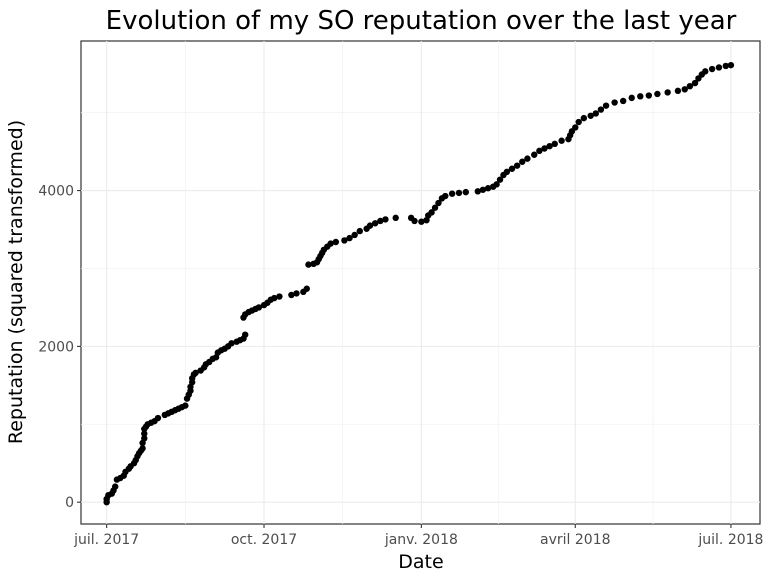  Describe the element at coordinates (16, 282) in the screenshot. I see `y-axis-title: Reputation (squared transformed)` at that location.